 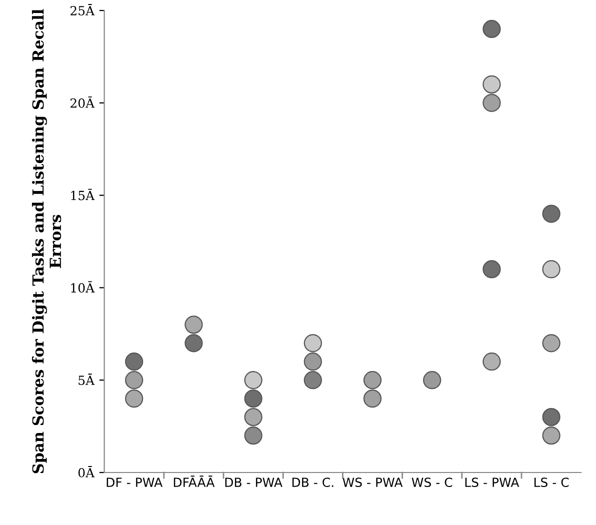 What do you see at coordinates (47, 241) in the screenshot?
I see `y-axis-title: Span Scores for Digit Tasks and Listening Span Recall Errors` at bounding box center [47, 241].